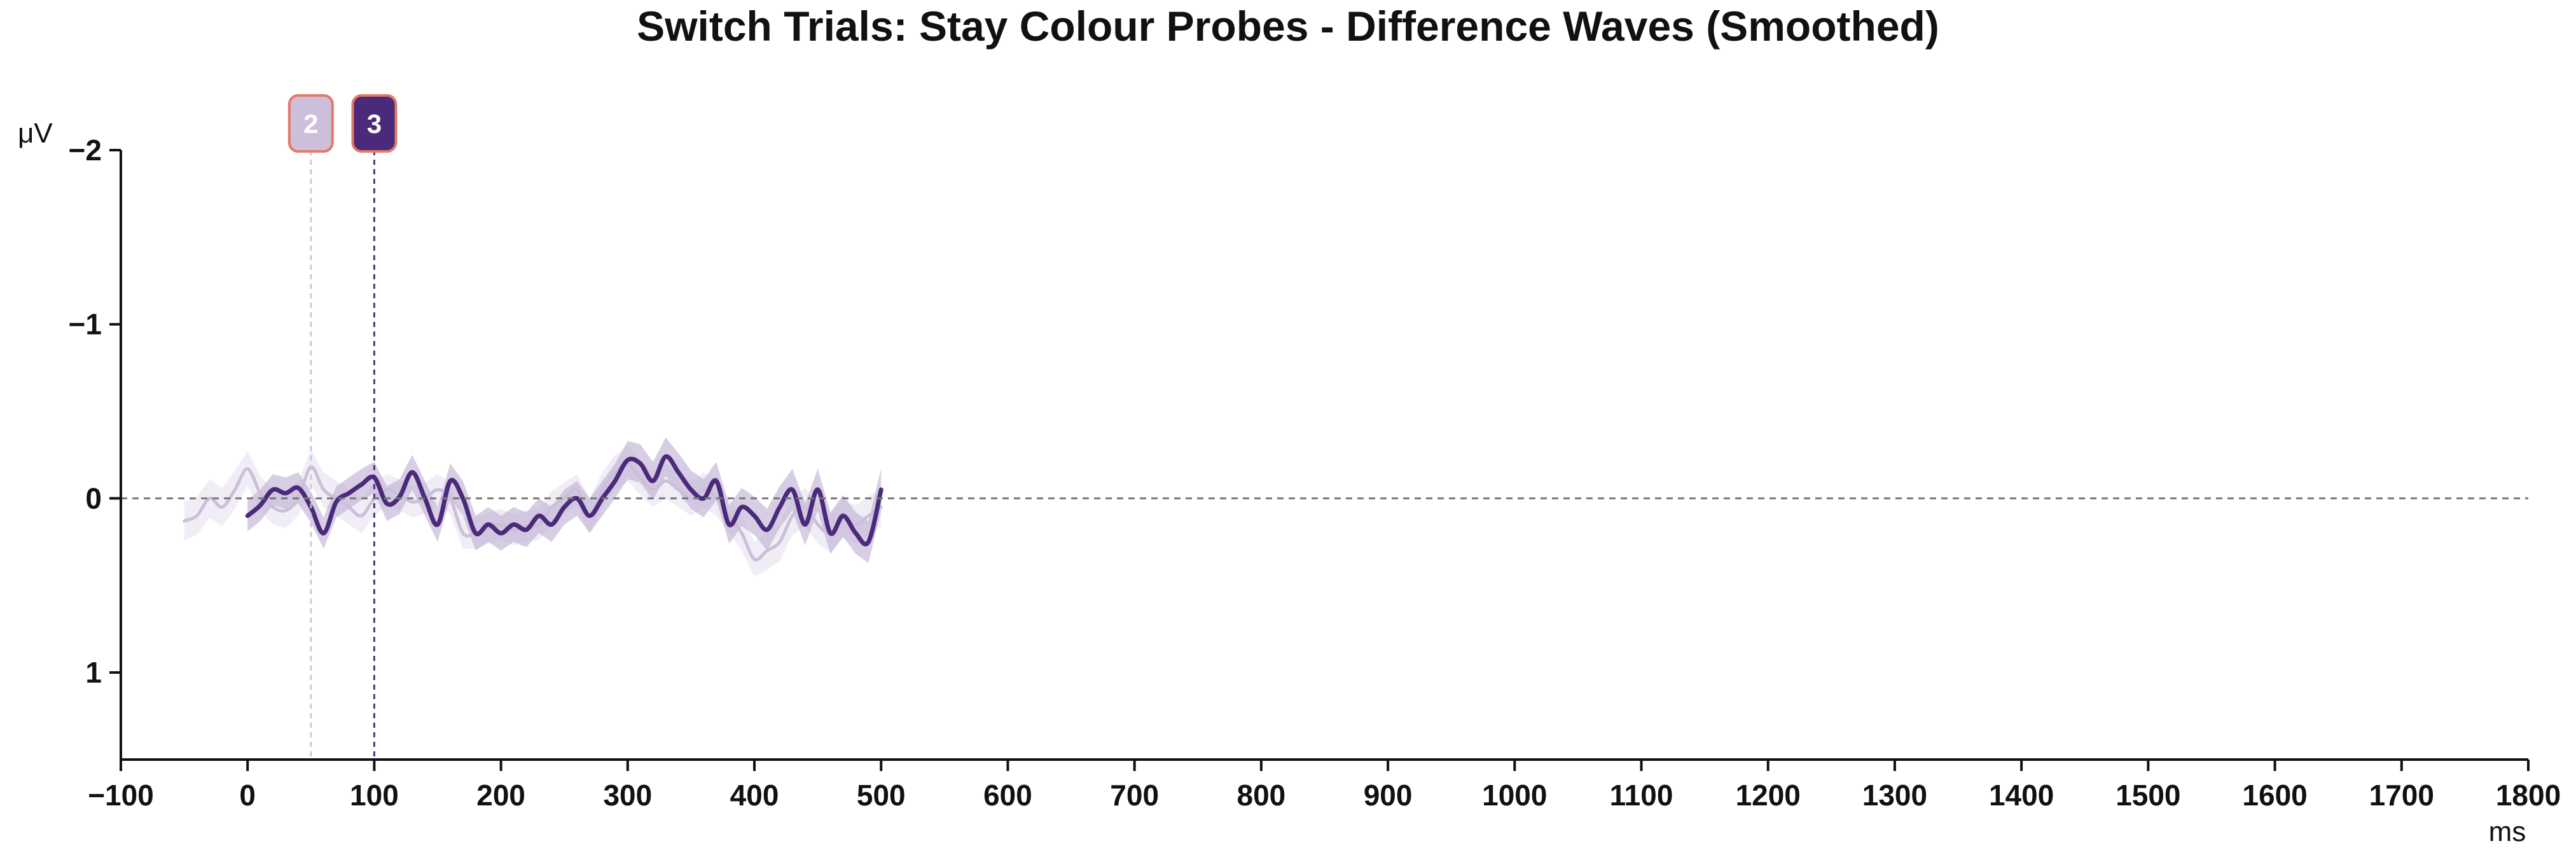 The width and height of the screenshot is (2576, 862). Describe the element at coordinates (93, 672) in the screenshot. I see `y-tick-label-3: 1` at that location.